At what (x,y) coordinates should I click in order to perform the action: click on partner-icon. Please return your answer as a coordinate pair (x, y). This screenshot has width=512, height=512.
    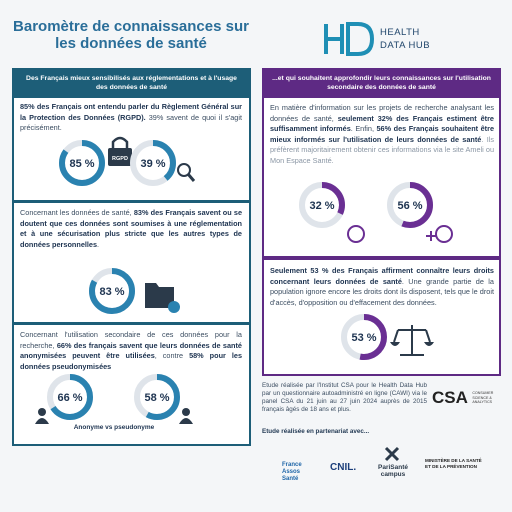
    Looking at the image, I should click on (392, 454).